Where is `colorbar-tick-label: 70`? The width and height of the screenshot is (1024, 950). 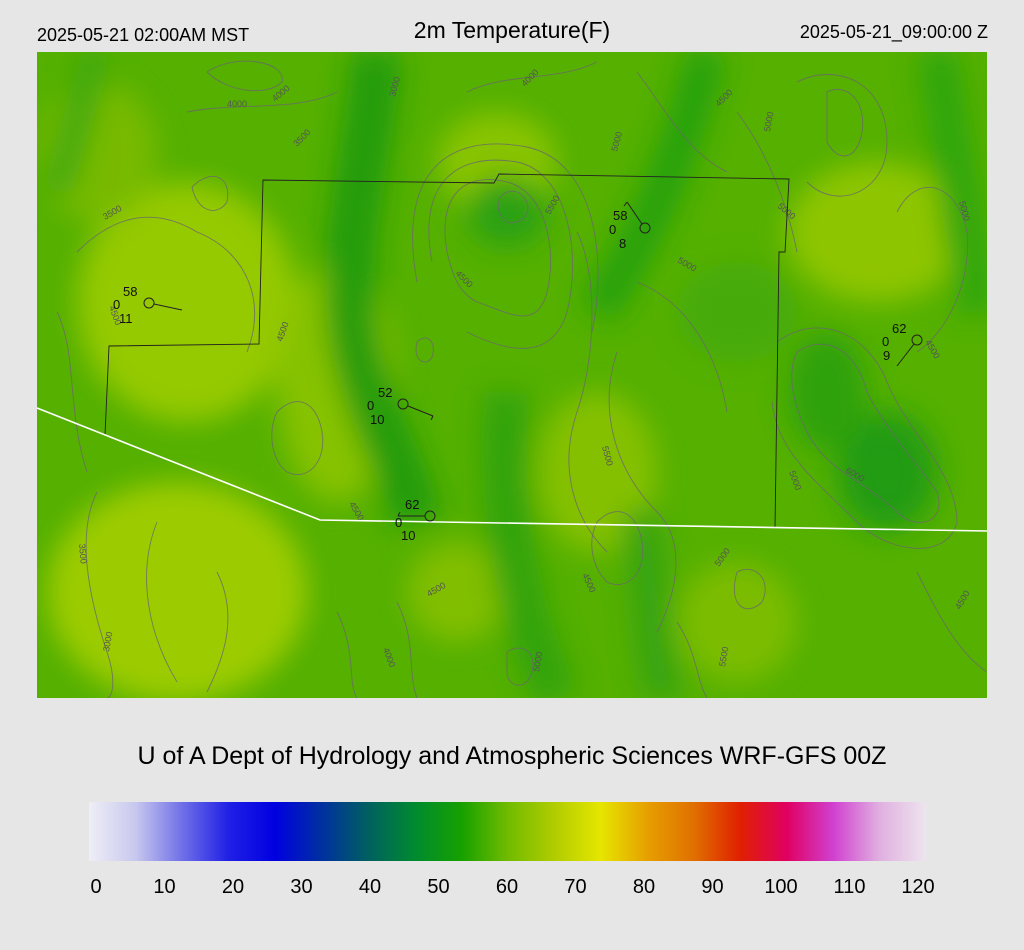 colorbar-tick-label: 70 is located at coordinates (575, 887).